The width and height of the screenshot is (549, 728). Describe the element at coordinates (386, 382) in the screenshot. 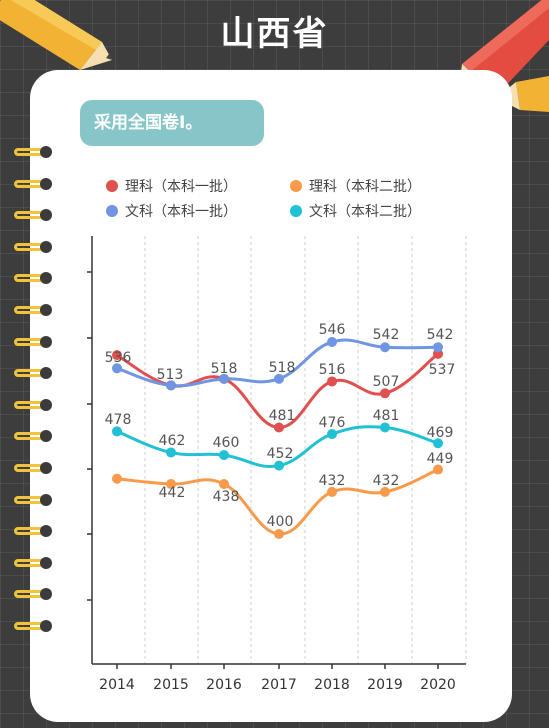

I see `data-label: 507` at that location.